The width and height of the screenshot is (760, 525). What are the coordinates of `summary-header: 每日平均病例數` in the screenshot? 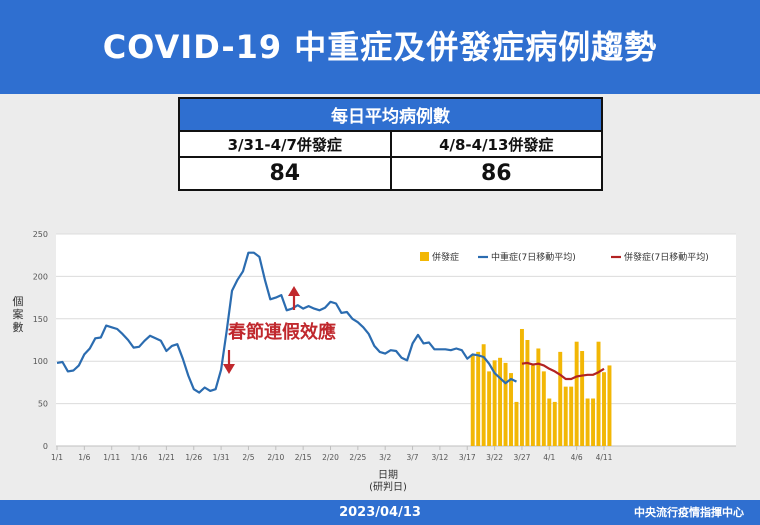 It's located at (390, 114).